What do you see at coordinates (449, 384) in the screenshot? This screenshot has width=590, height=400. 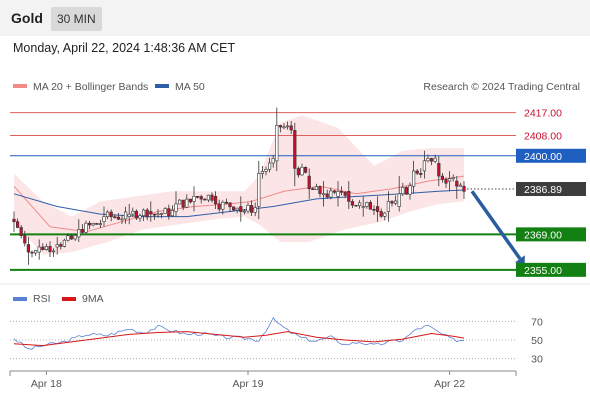 I see `x-tick-label-2: Apr 22` at bounding box center [449, 384].